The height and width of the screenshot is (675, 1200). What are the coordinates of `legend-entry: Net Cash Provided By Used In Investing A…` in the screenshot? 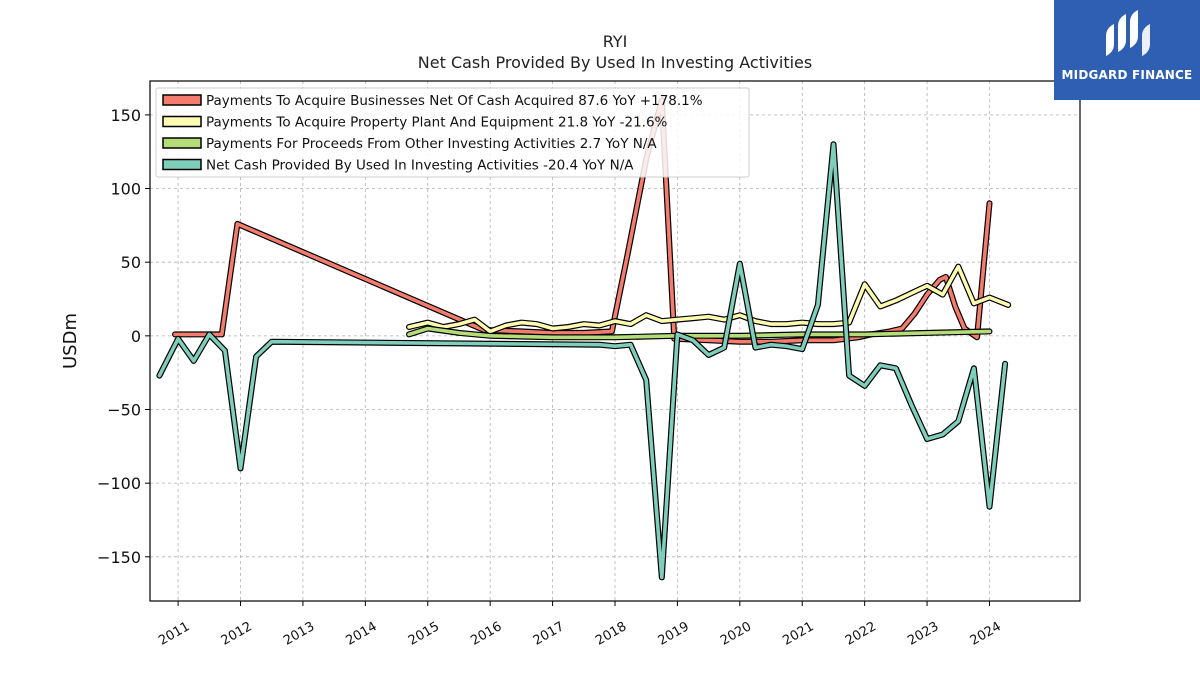 It's located at (420, 166).